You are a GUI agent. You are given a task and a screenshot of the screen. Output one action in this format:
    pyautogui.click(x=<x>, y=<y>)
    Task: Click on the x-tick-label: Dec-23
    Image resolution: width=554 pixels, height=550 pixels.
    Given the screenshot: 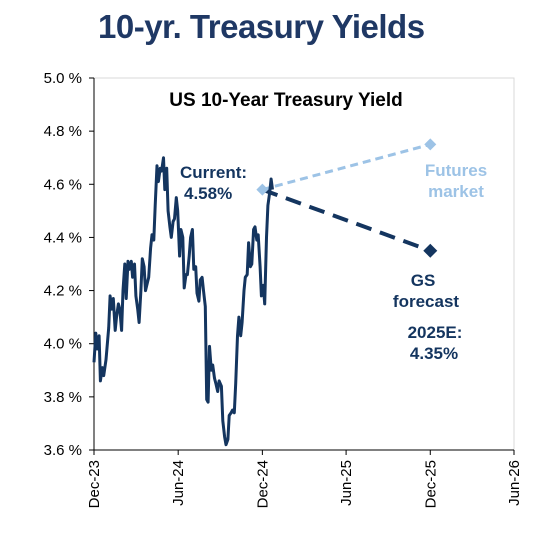 What is the action you would take?
    pyautogui.click(x=94, y=484)
    